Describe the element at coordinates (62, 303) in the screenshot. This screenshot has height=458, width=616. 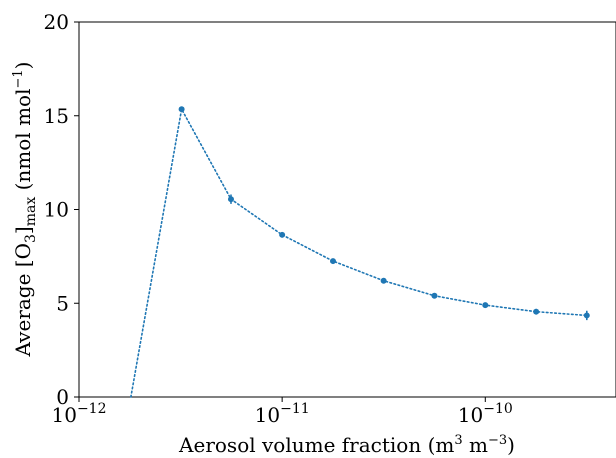
I see `y-tick-label: 5` at that location.